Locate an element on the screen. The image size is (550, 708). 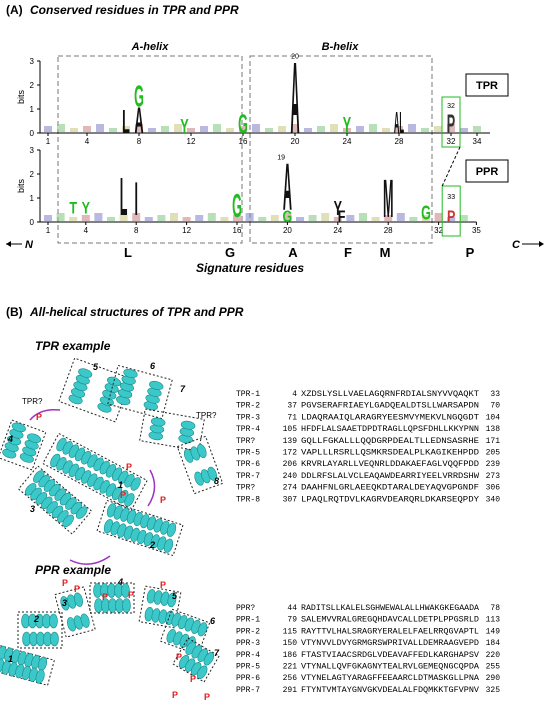
start-residue: 221 is located at coordinates (290, 667).